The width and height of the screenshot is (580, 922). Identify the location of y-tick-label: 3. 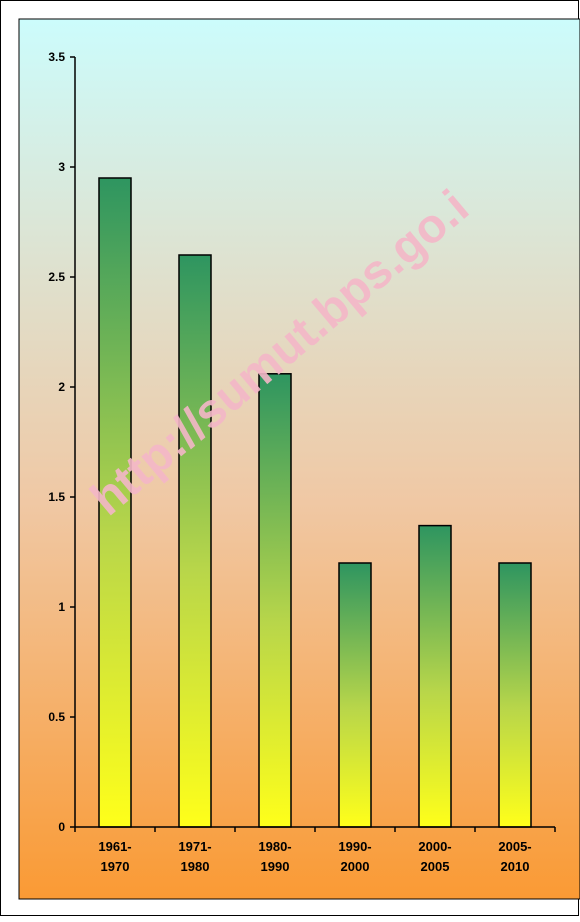
(61, 167).